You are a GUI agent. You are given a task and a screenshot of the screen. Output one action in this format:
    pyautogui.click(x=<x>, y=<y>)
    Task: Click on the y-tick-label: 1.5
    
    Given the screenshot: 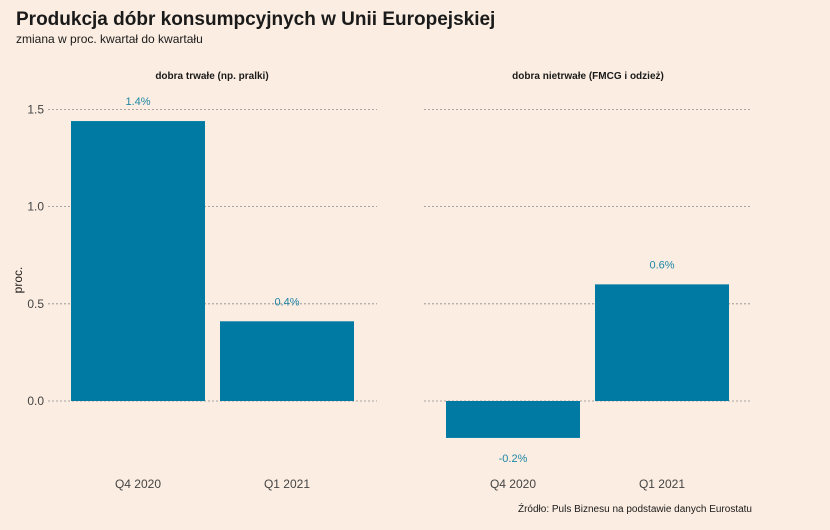 What is the action you would take?
    pyautogui.click(x=35, y=109)
    